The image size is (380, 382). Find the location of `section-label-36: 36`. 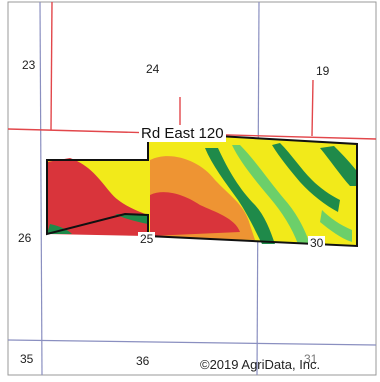

section-label-36: 36 is located at coordinates (143, 361).